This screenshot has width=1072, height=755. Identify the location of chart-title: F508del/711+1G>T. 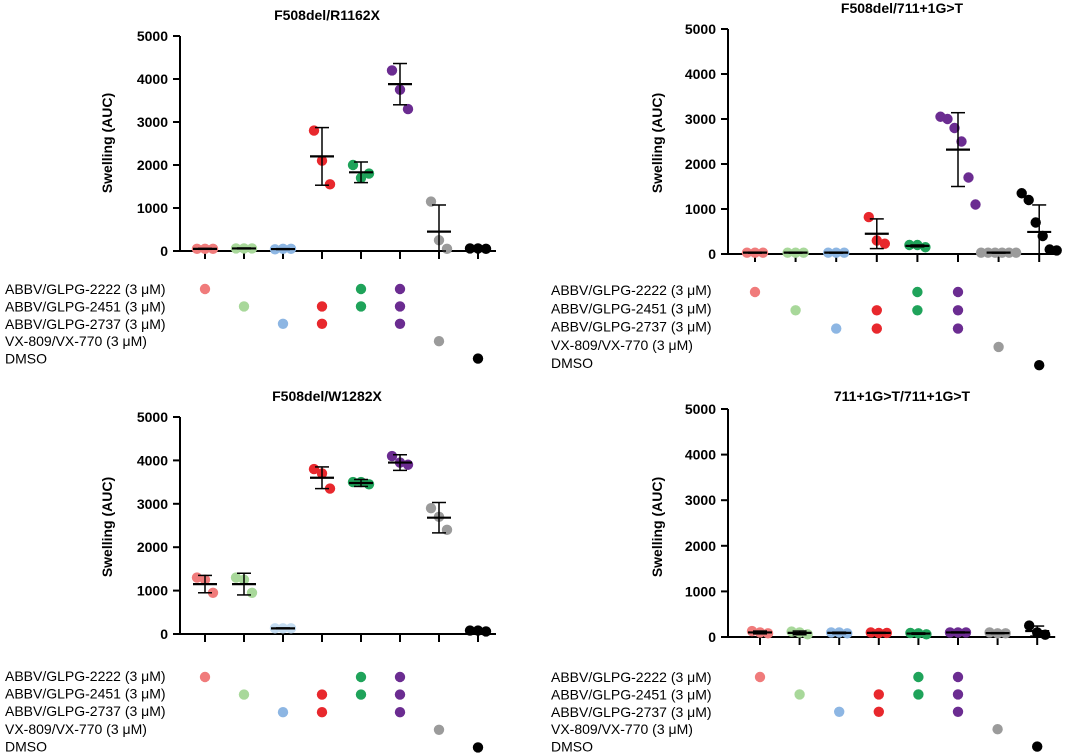
(902, 8).